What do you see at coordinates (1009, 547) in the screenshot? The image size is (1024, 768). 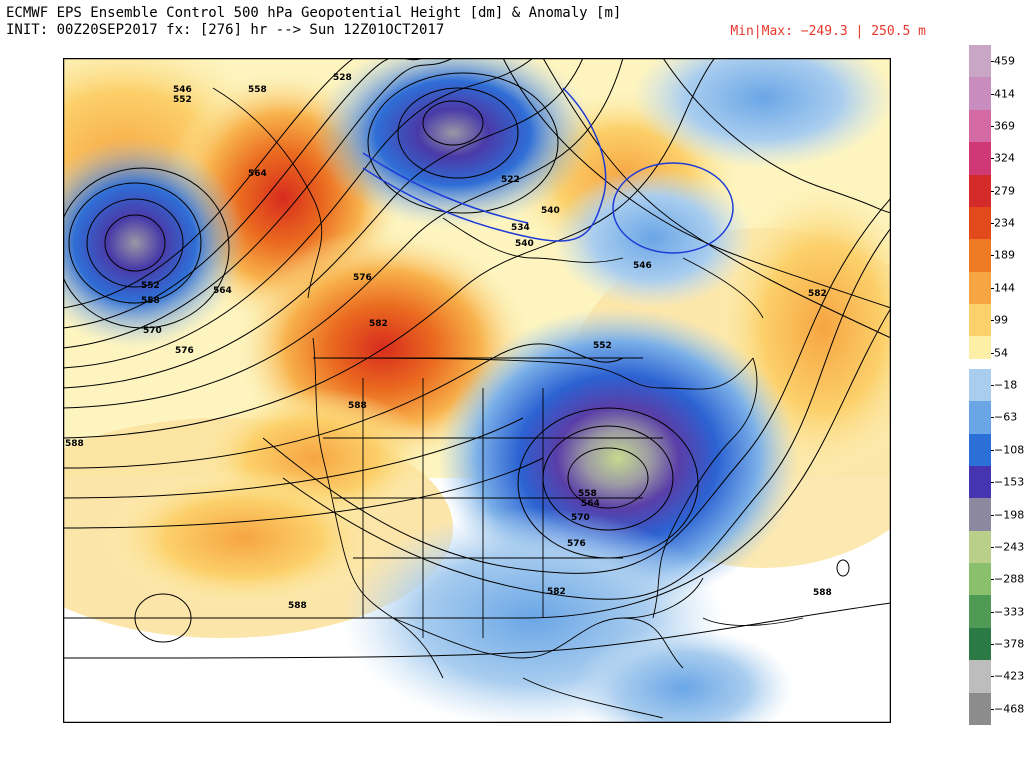 I see `colorbar-label: −243` at bounding box center [1009, 547].